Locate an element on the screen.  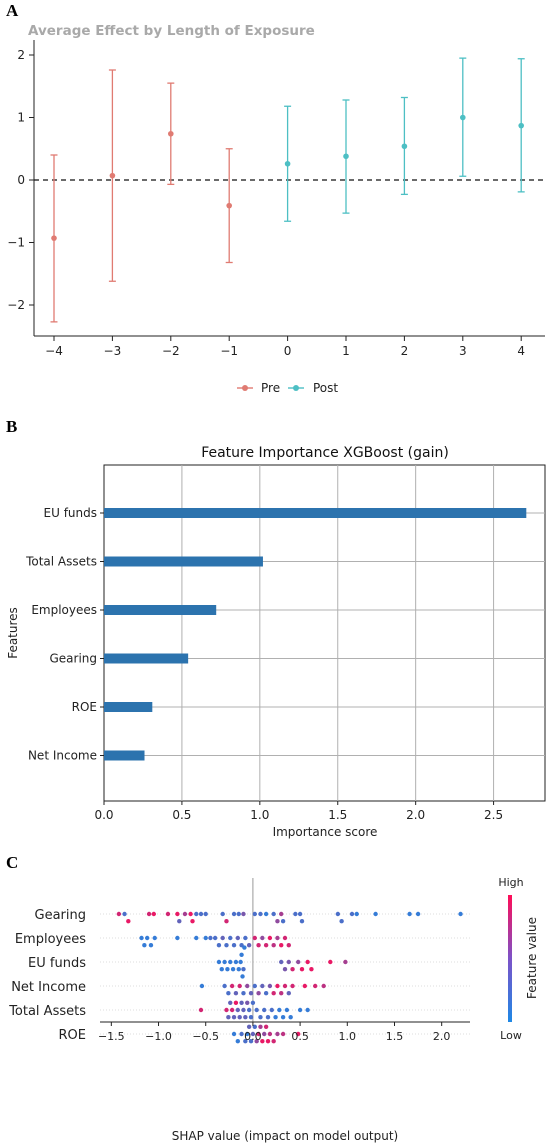
b-ytick-label: ROE is located at coordinates (84, 707).